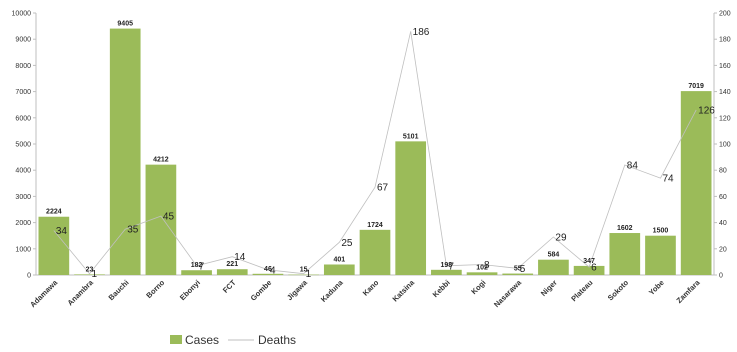 The image size is (737, 352). I want to click on bar-value-label: 1602, so click(625, 228).